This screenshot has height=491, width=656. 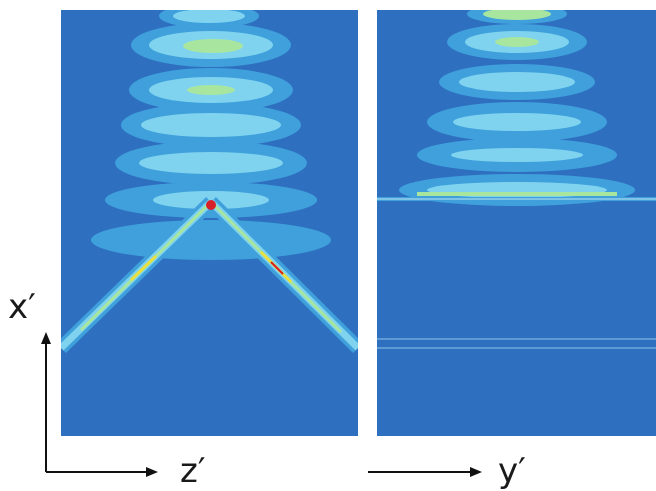 I want to click on z-axis-label: z′, so click(x=193, y=471).